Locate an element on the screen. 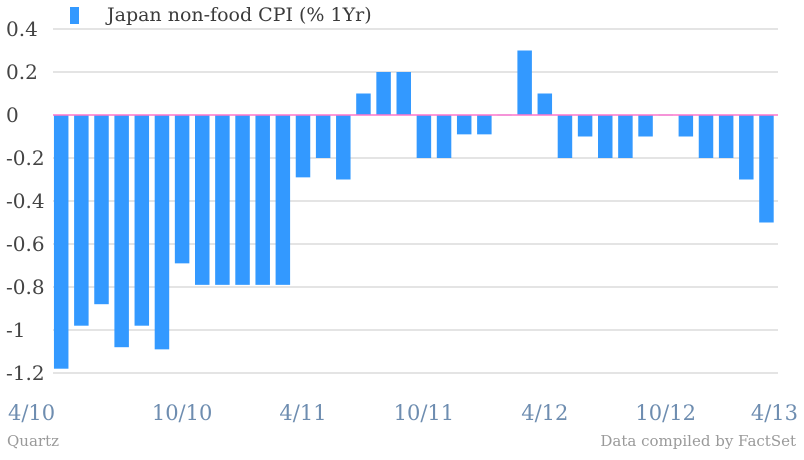 This screenshot has width=804, height=460. x-tick-label: 4/13 is located at coordinates (774, 413).